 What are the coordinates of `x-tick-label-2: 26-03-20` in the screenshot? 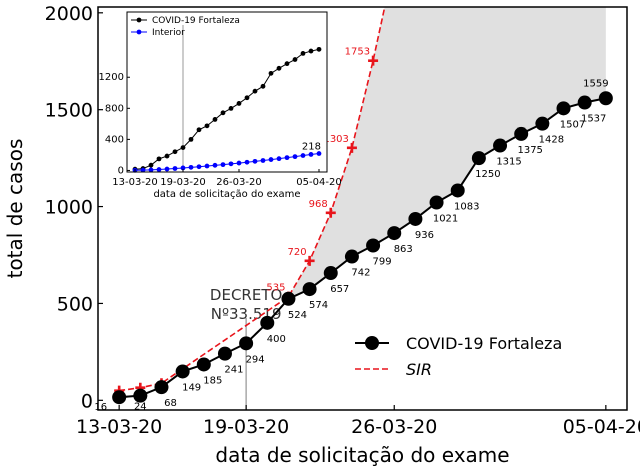 It's located at (394, 427).